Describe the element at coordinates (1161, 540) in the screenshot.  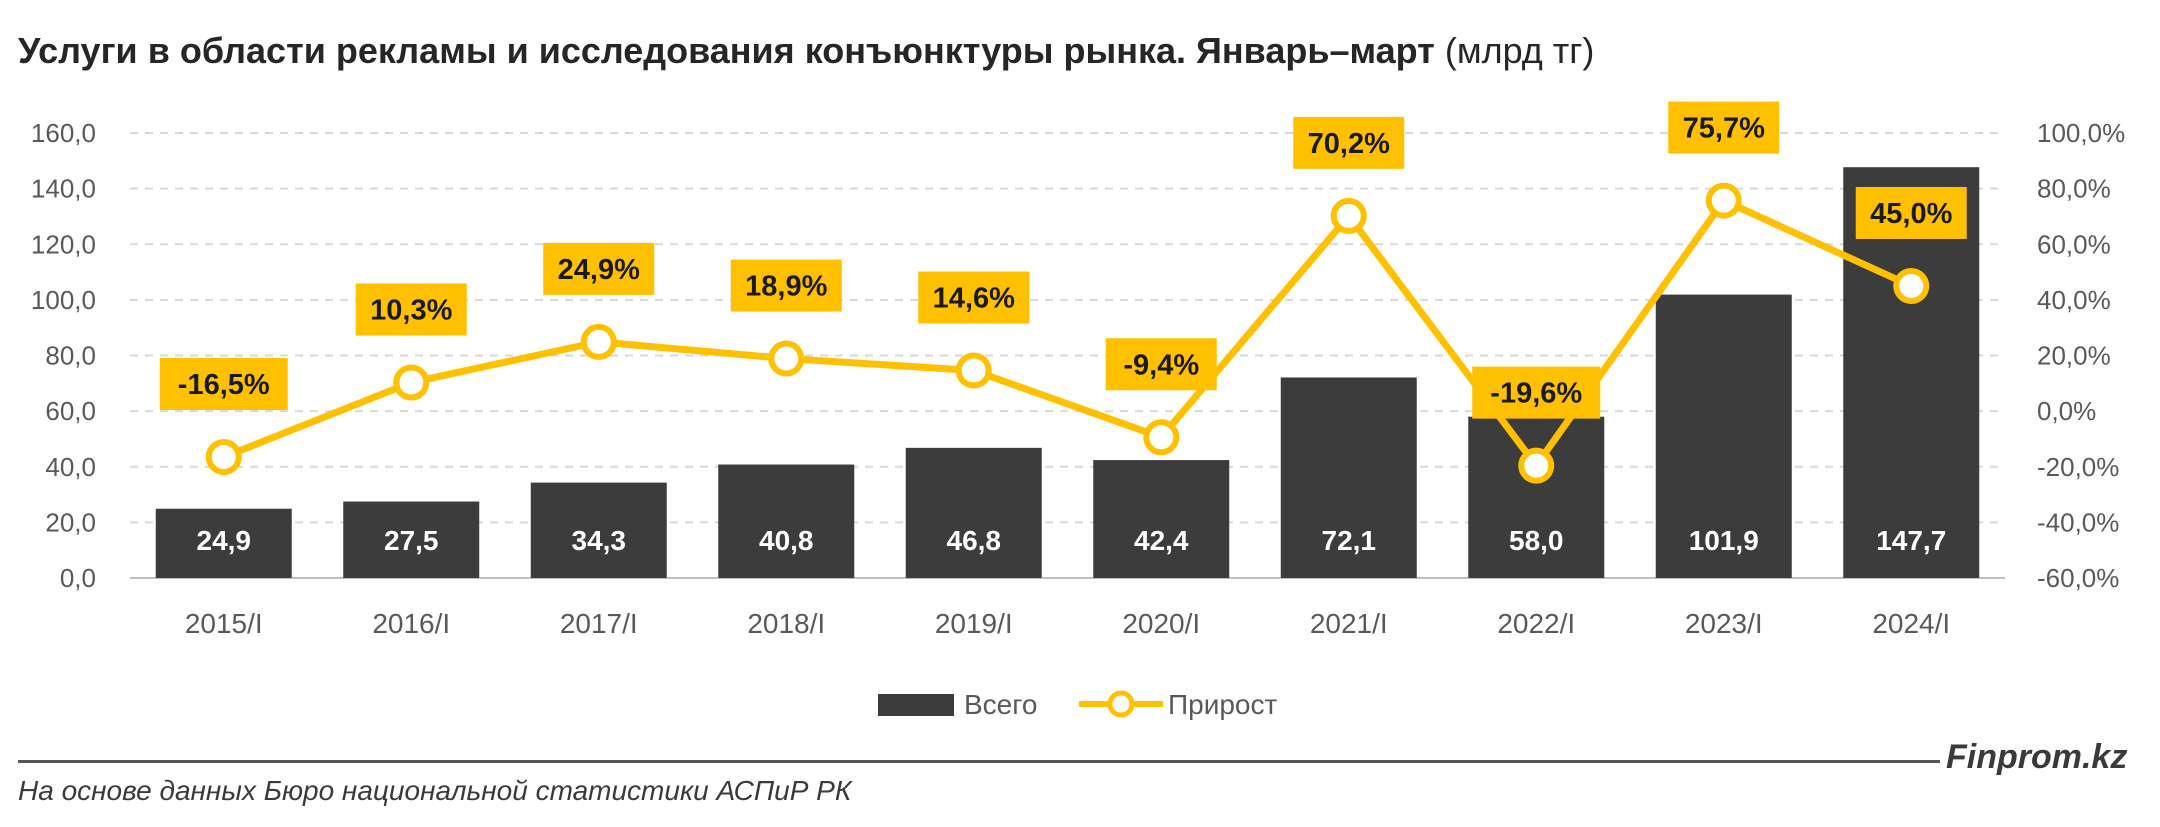
I see `bar-value-label: 42,4` at that location.